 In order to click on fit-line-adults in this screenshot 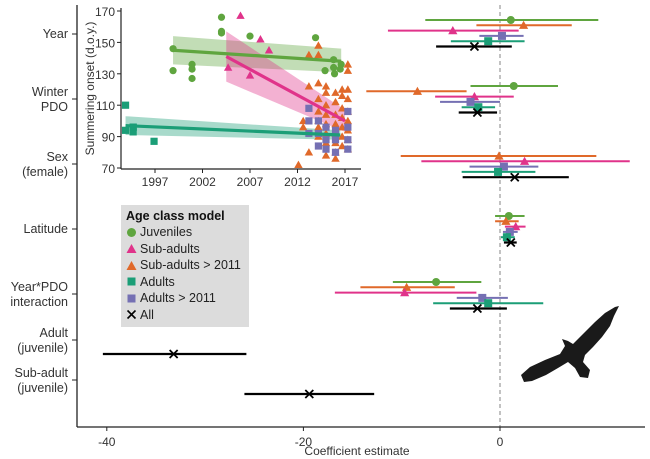, I will do `click(233, 130)`.